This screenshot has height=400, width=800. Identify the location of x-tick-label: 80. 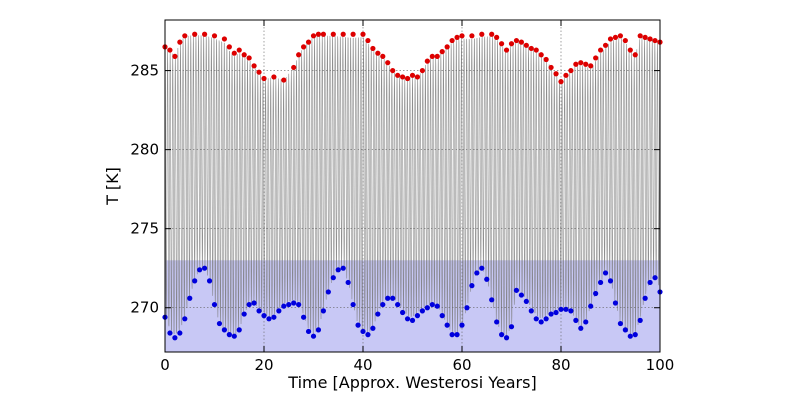
(560, 365).